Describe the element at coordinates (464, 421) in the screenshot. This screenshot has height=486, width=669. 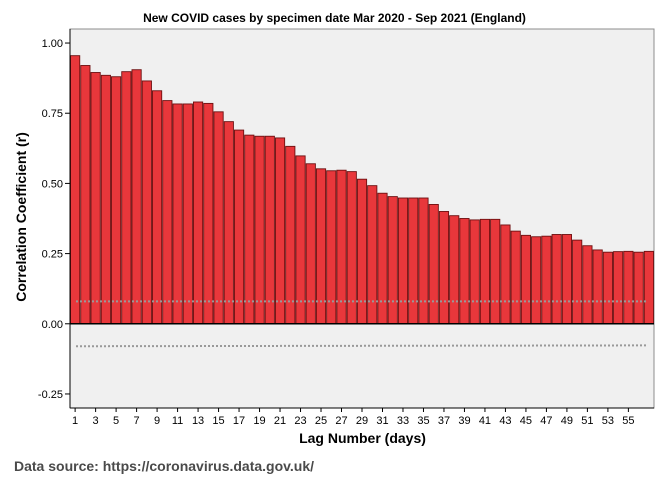
I see `x-tick-label: 39` at that location.